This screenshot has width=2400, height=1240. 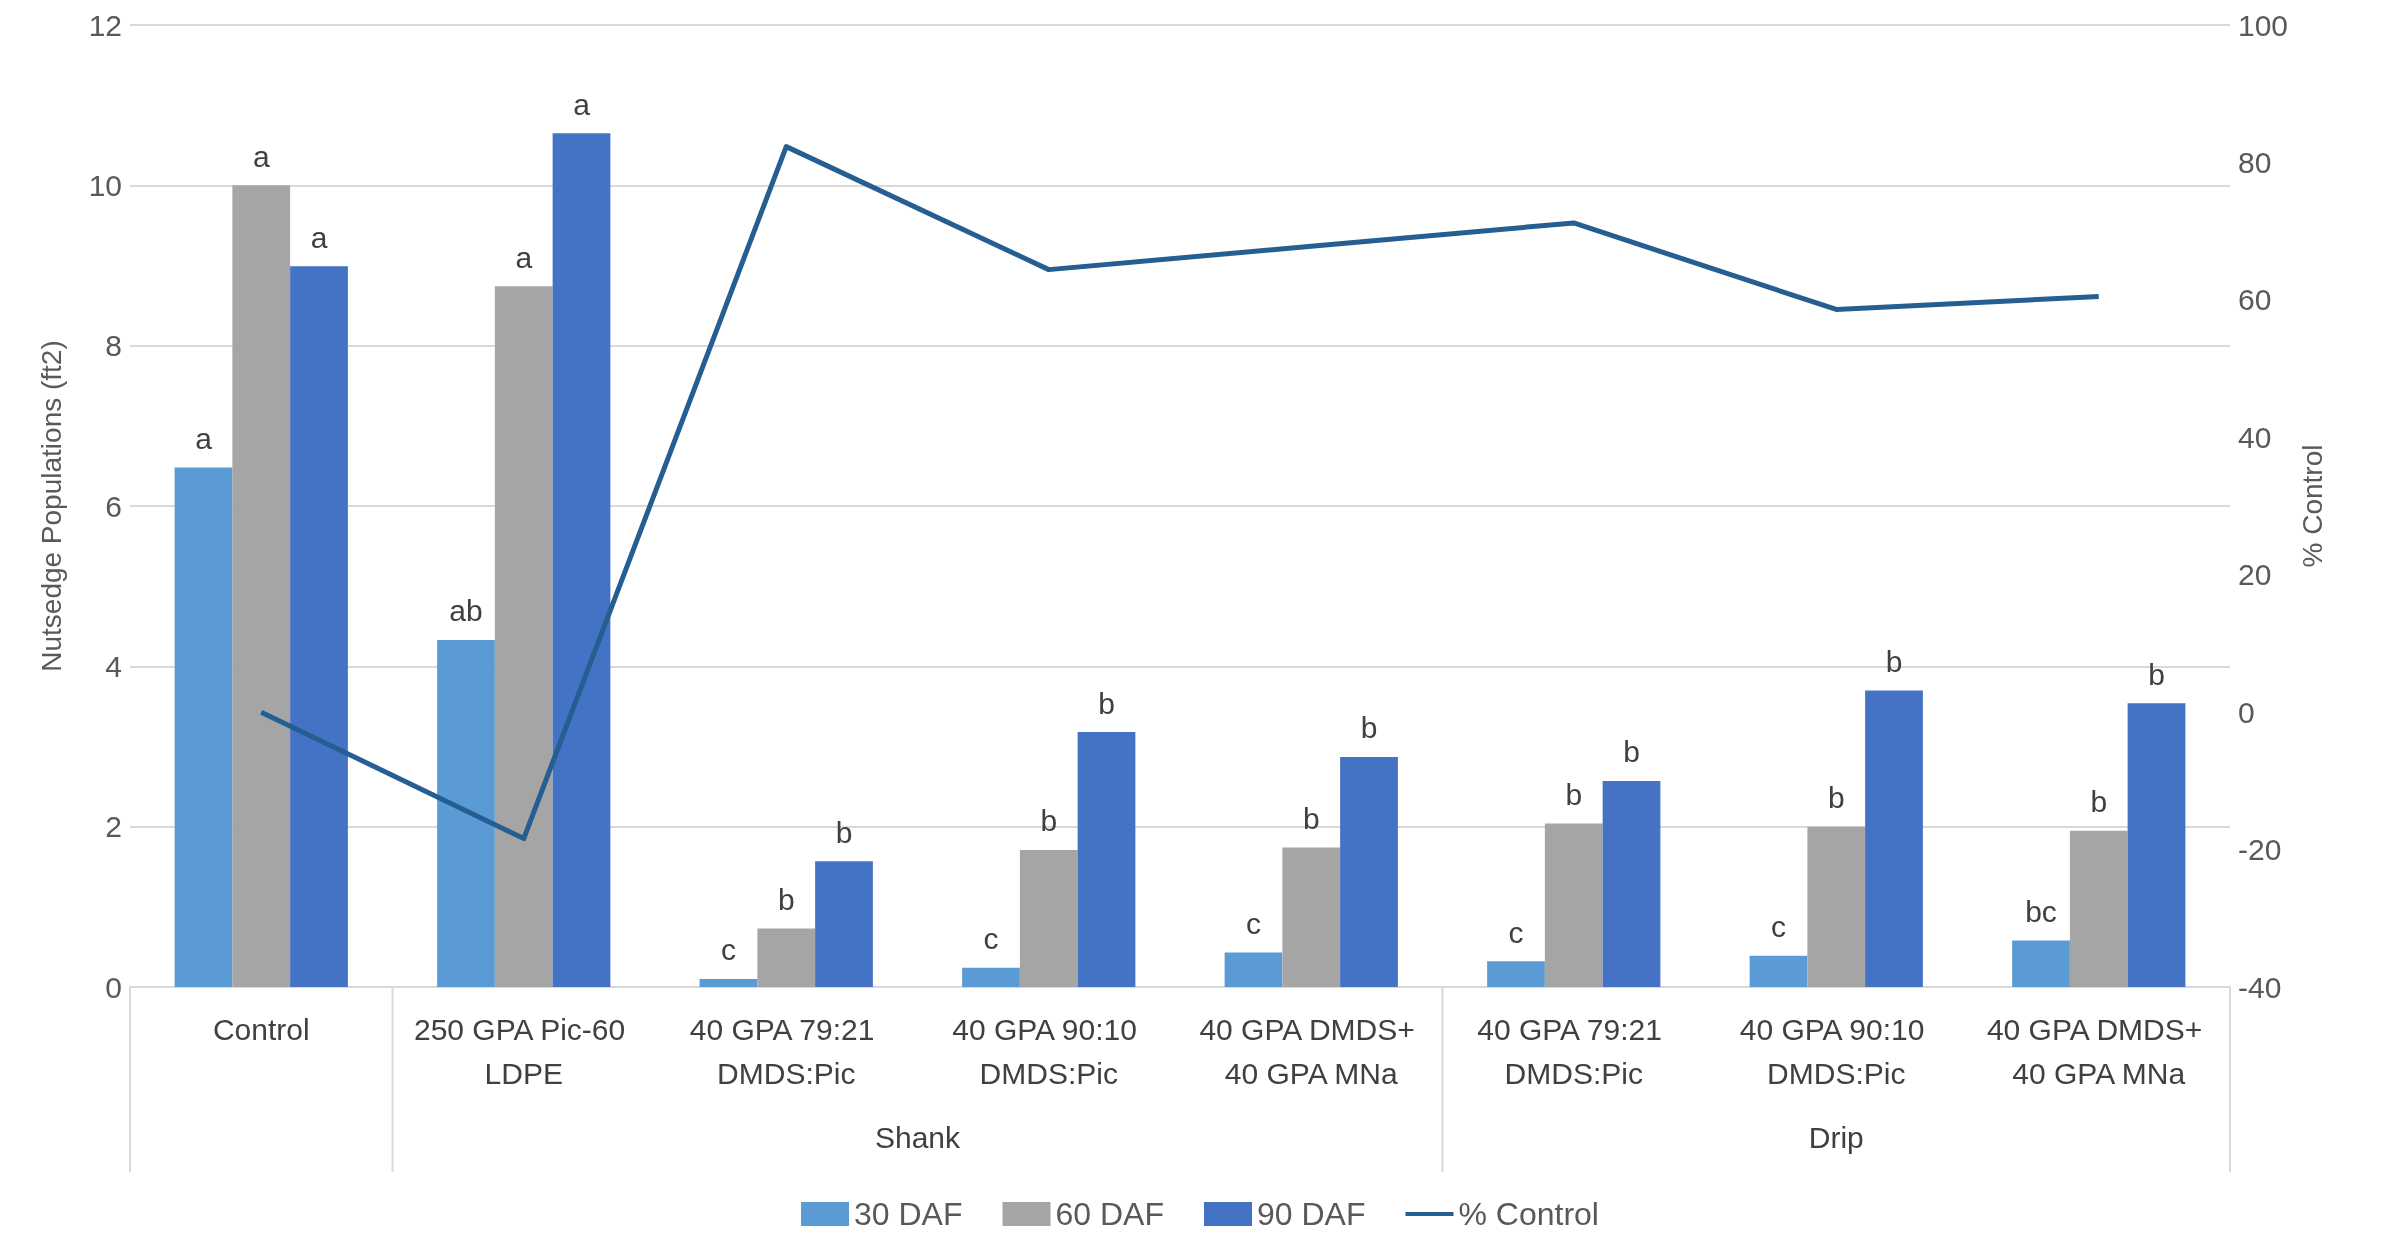 What do you see at coordinates (466, 611) in the screenshot?
I see `data-label: ab` at bounding box center [466, 611].